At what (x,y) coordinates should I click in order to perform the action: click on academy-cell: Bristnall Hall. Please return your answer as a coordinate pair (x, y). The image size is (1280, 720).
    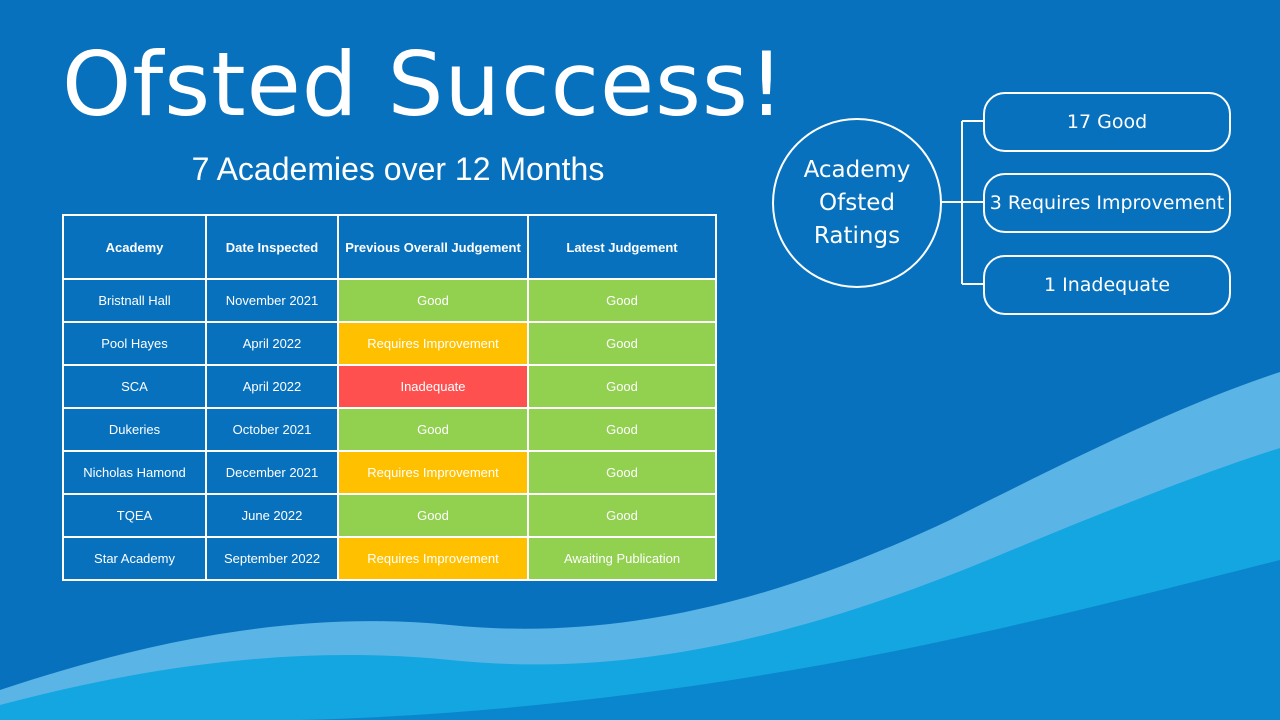
    Looking at the image, I should click on (134, 300).